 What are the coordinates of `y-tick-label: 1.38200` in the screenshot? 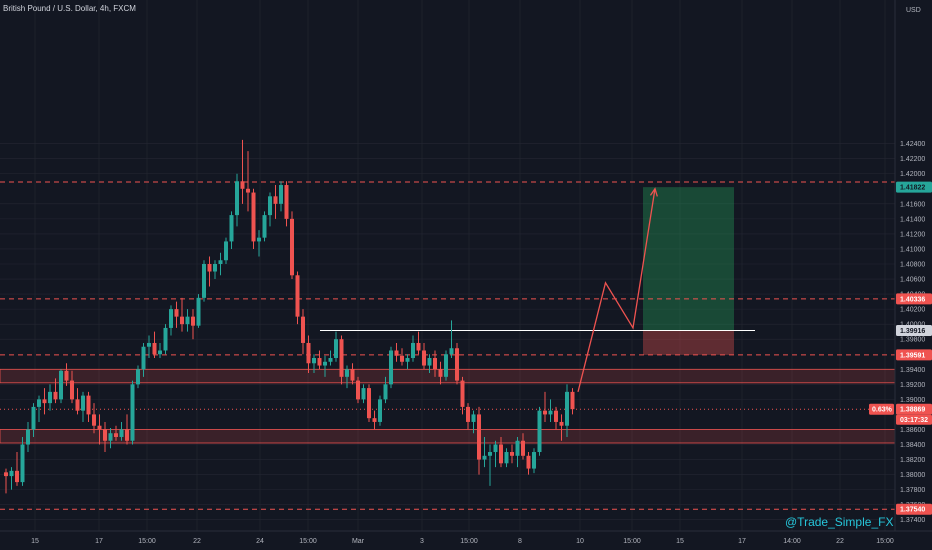 It's located at (912, 460).